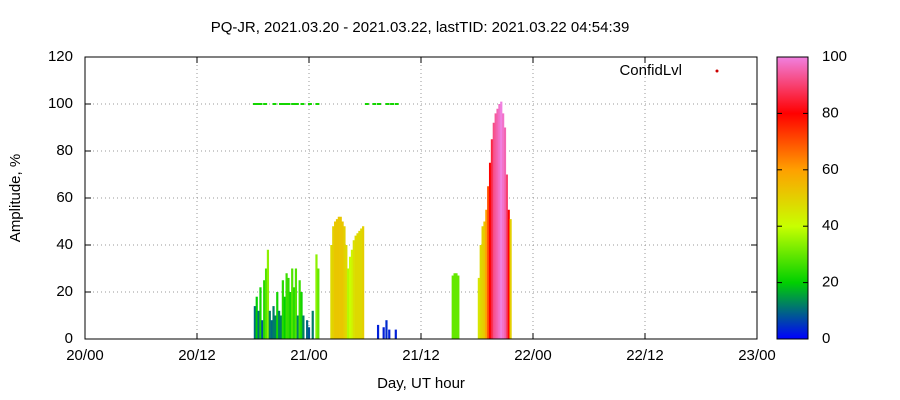  I want to click on colorbar-tick-label: 80, so click(830, 112).